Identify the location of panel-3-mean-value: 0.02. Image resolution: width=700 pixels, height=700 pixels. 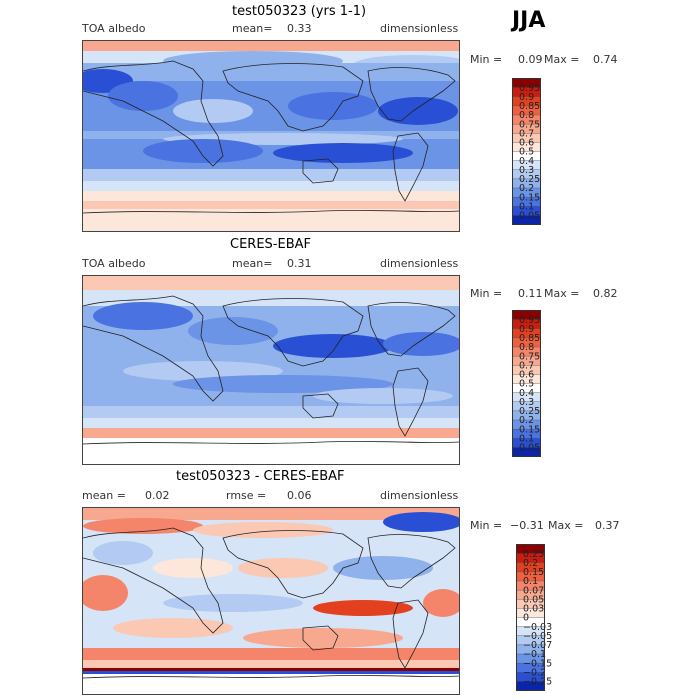
(157, 495).